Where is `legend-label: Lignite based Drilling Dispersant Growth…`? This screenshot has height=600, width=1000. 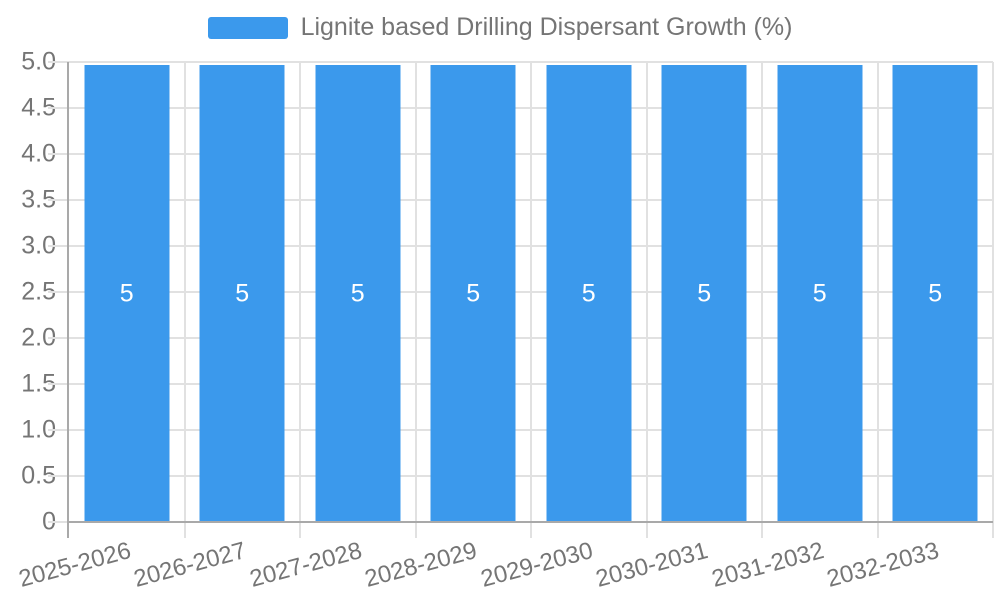 legend-label: Lignite based Drilling Dispersant Growth… is located at coordinates (546, 27).